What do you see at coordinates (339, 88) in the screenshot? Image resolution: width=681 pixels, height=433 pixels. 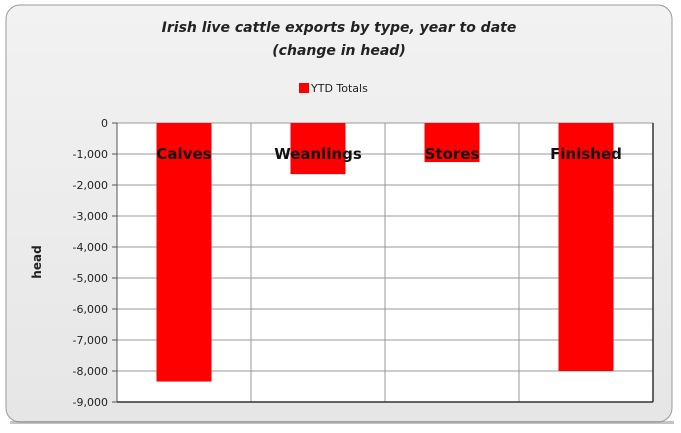 I see `legend-label: YTD Totals` at bounding box center [339, 88].